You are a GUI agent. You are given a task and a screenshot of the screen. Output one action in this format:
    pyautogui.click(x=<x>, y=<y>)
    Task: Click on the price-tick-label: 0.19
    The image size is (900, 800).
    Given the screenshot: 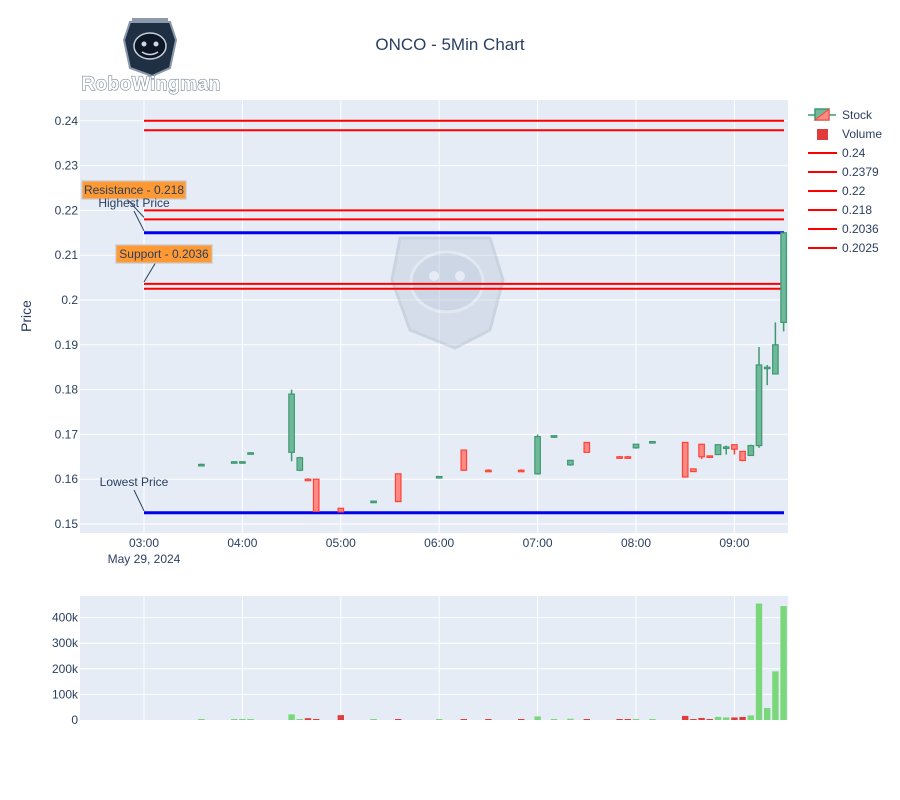 What is the action you would take?
    pyautogui.click(x=67, y=345)
    